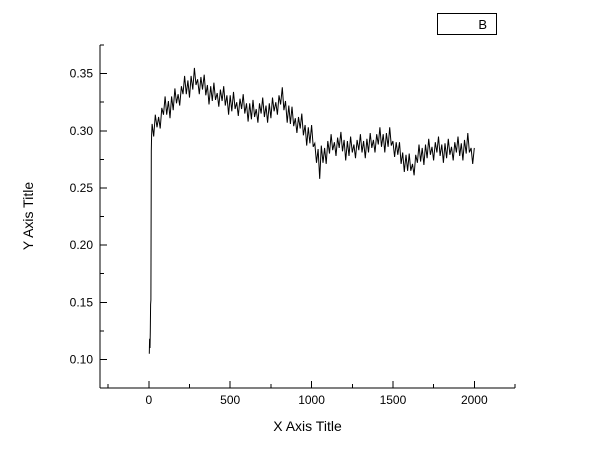 The image size is (600, 463). I want to click on legend: B, so click(467, 24).